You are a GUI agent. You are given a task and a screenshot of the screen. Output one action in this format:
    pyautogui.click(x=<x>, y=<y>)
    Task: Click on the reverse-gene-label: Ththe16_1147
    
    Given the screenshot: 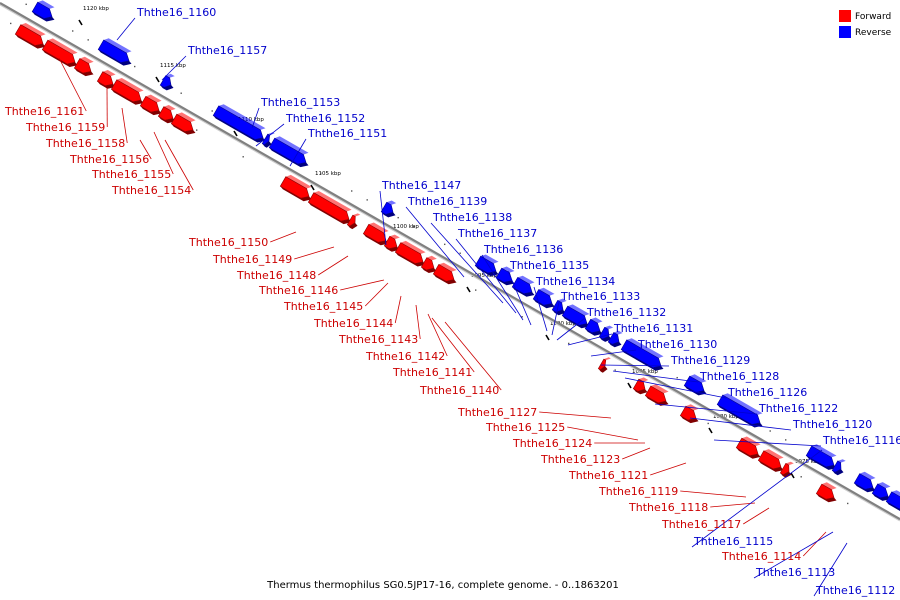 What is the action you would take?
    pyautogui.click(x=421, y=185)
    